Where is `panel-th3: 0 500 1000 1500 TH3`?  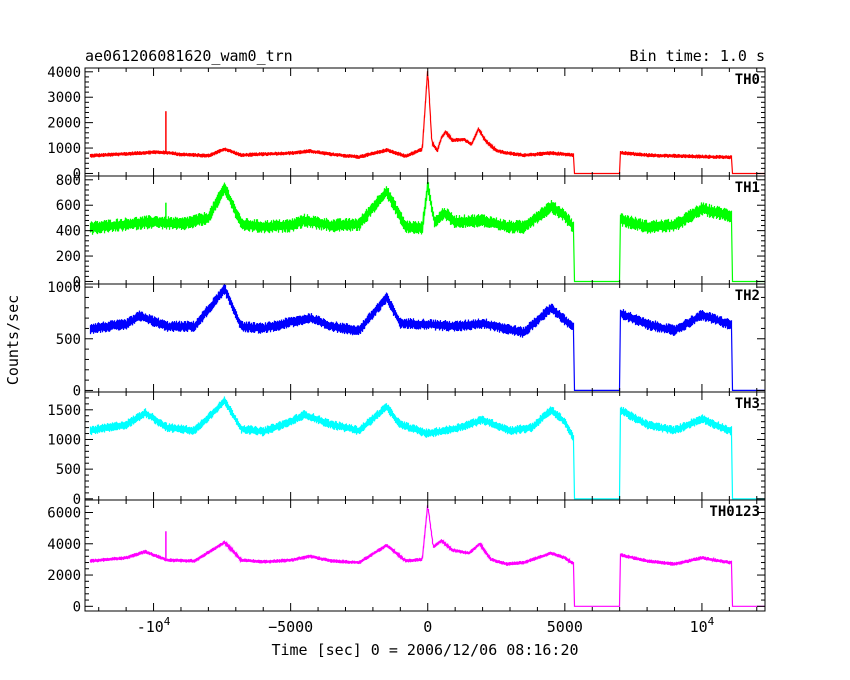
panel-th3: 0 500 1000 1500 TH3 is located at coordinates (406, 449).